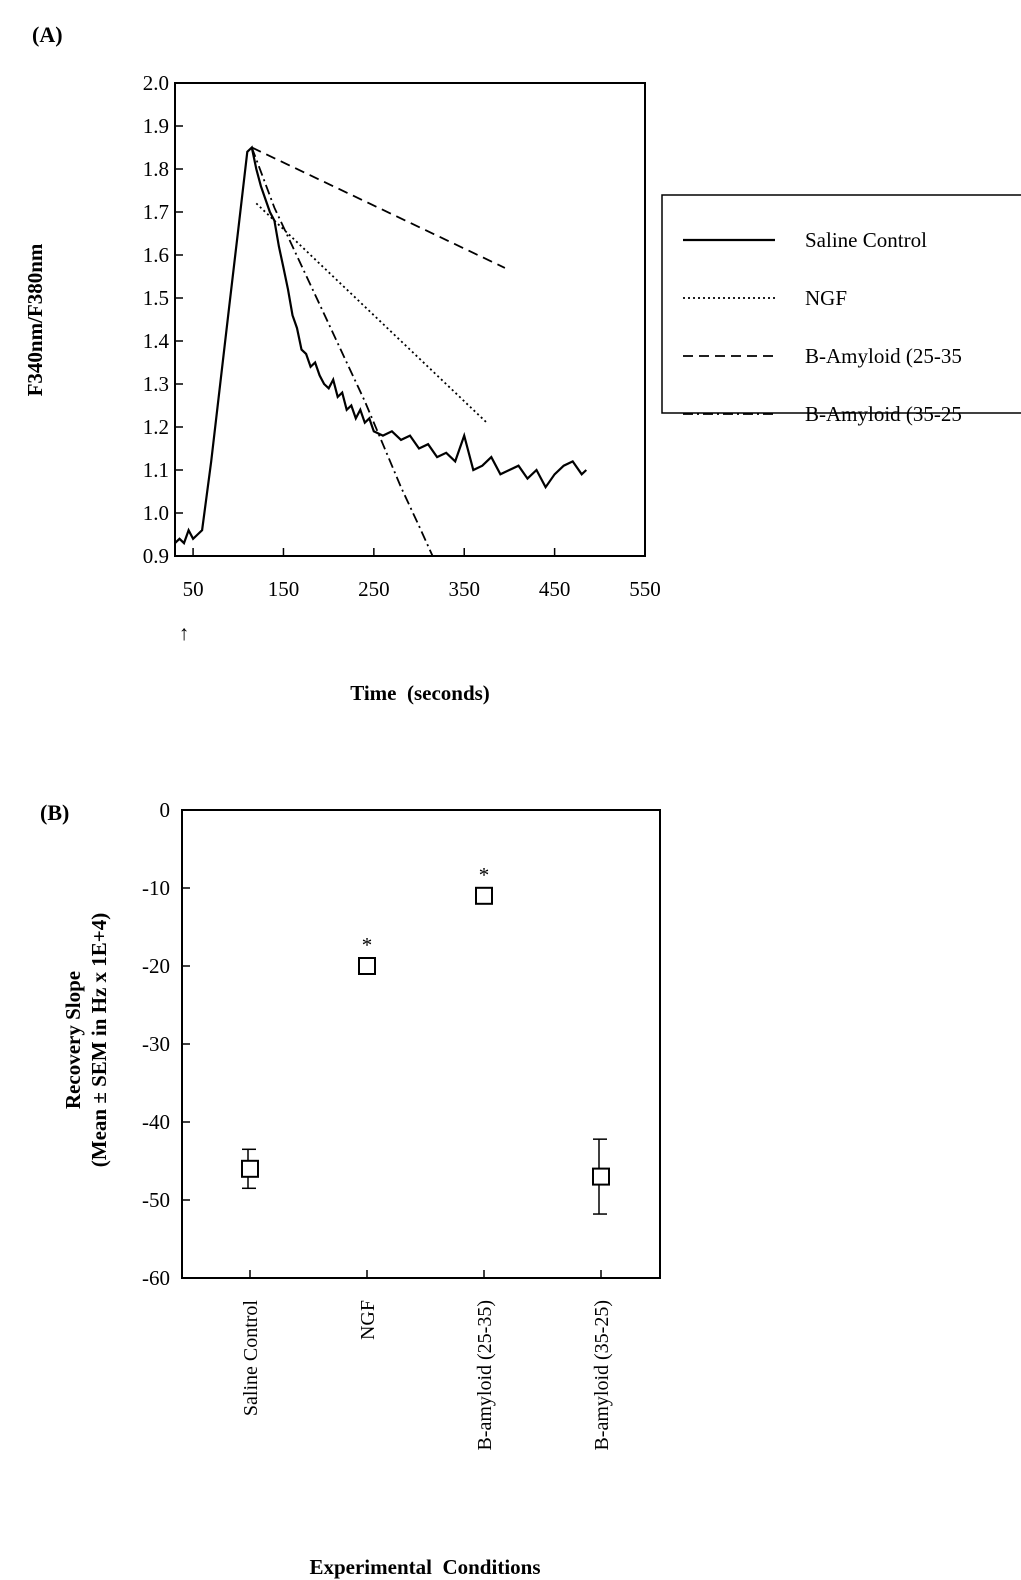  Describe the element at coordinates (883, 414) in the screenshot. I see `legend-entry-3: B-Amyloid (35-25` at that location.